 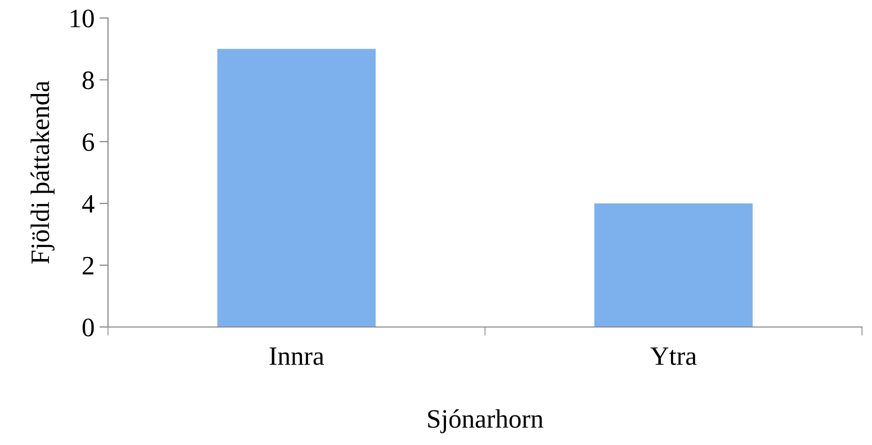 What do you see at coordinates (486, 421) in the screenshot?
I see `x-axis-title: Sjónarhorn` at bounding box center [486, 421].